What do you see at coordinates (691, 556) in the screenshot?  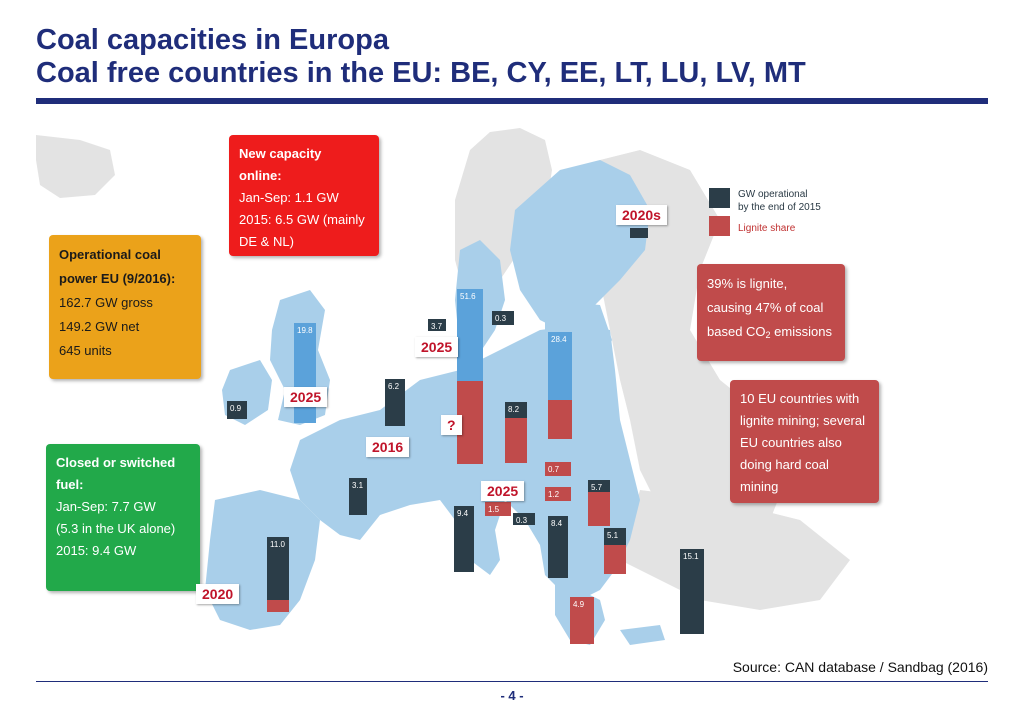 I see `bar-value-label: 15.1` at bounding box center [691, 556].